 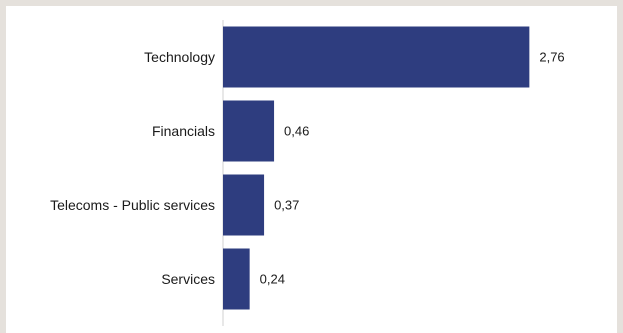 What do you see at coordinates (296, 131) in the screenshot?
I see `value-label-1: 0,46` at bounding box center [296, 131].